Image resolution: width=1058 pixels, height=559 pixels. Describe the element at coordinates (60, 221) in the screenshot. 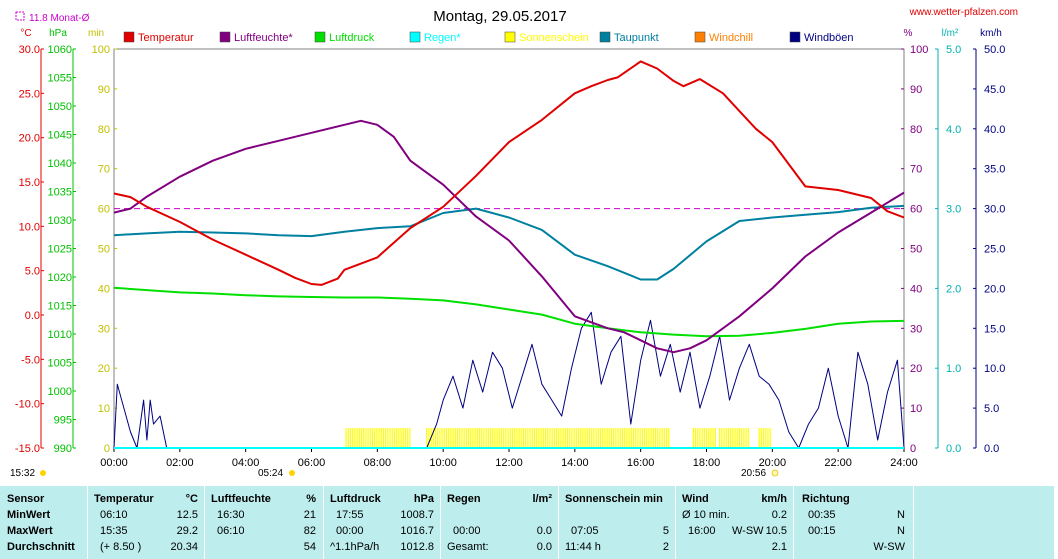

I see `pressure-tick-label: 1030` at that location.